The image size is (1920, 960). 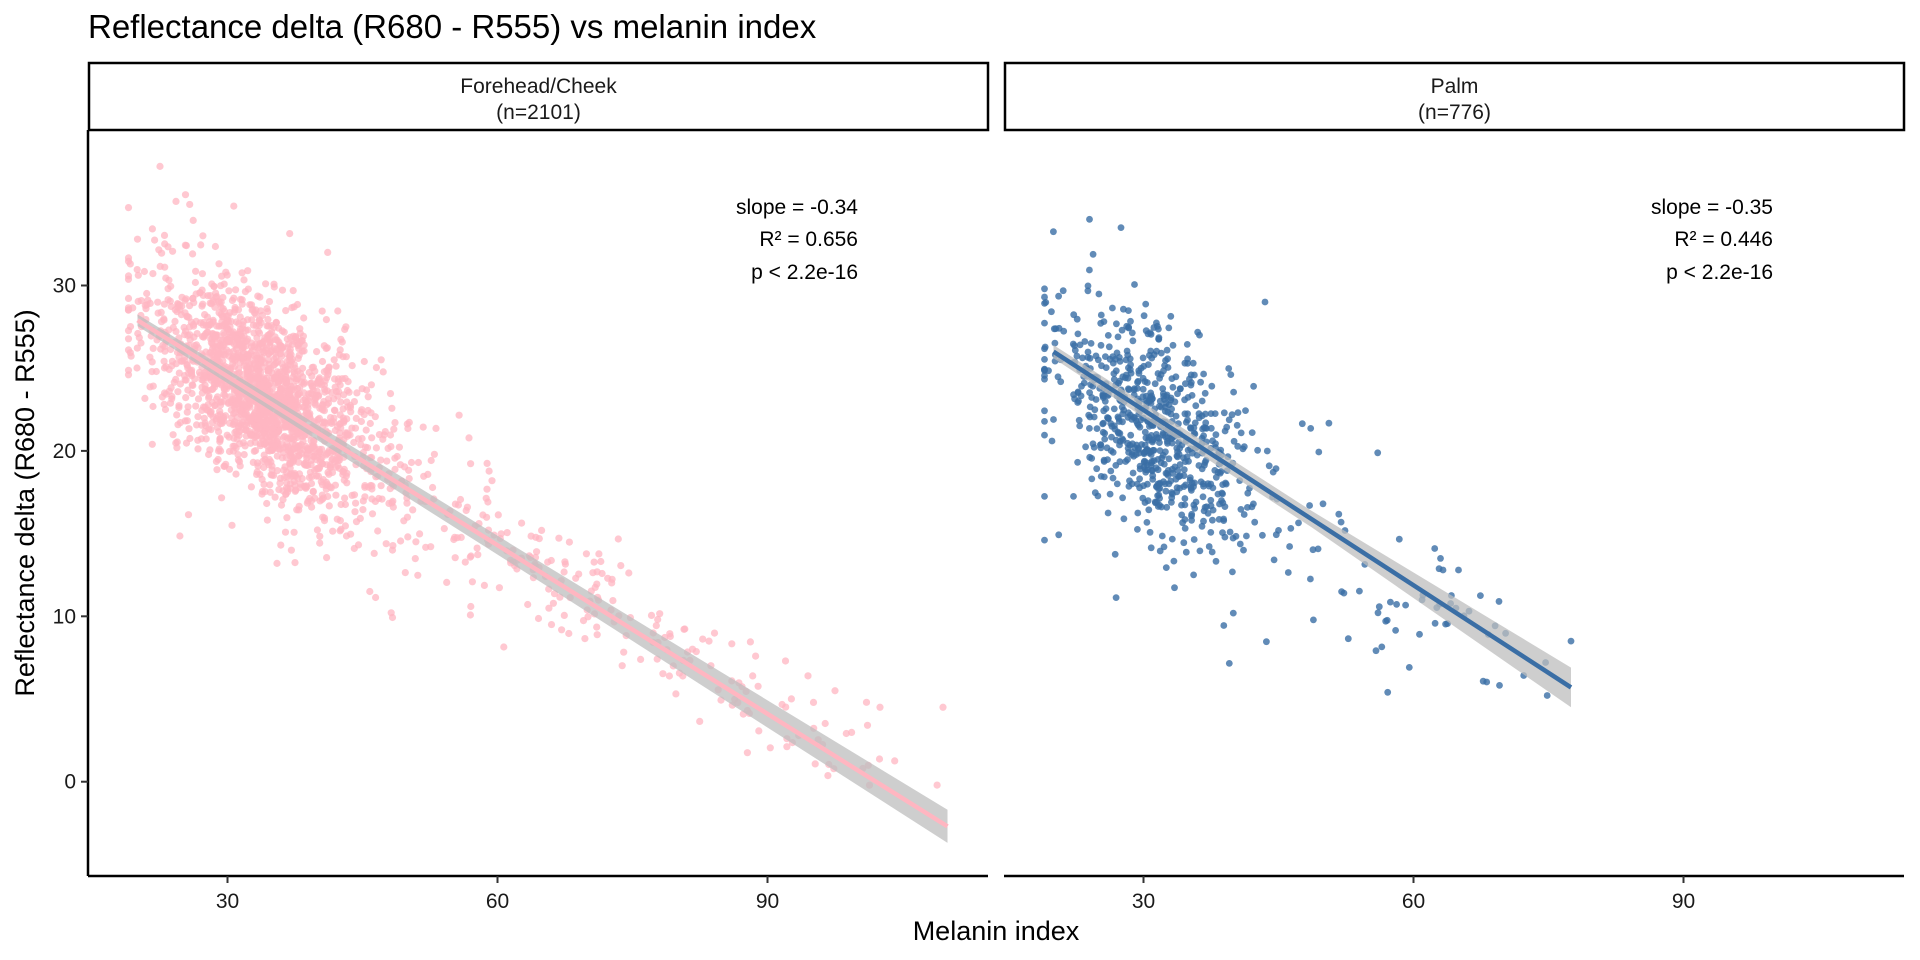 What do you see at coordinates (1413, 894) in the screenshot?
I see `x-axis-ticks-palm: 30 60 90` at bounding box center [1413, 894].